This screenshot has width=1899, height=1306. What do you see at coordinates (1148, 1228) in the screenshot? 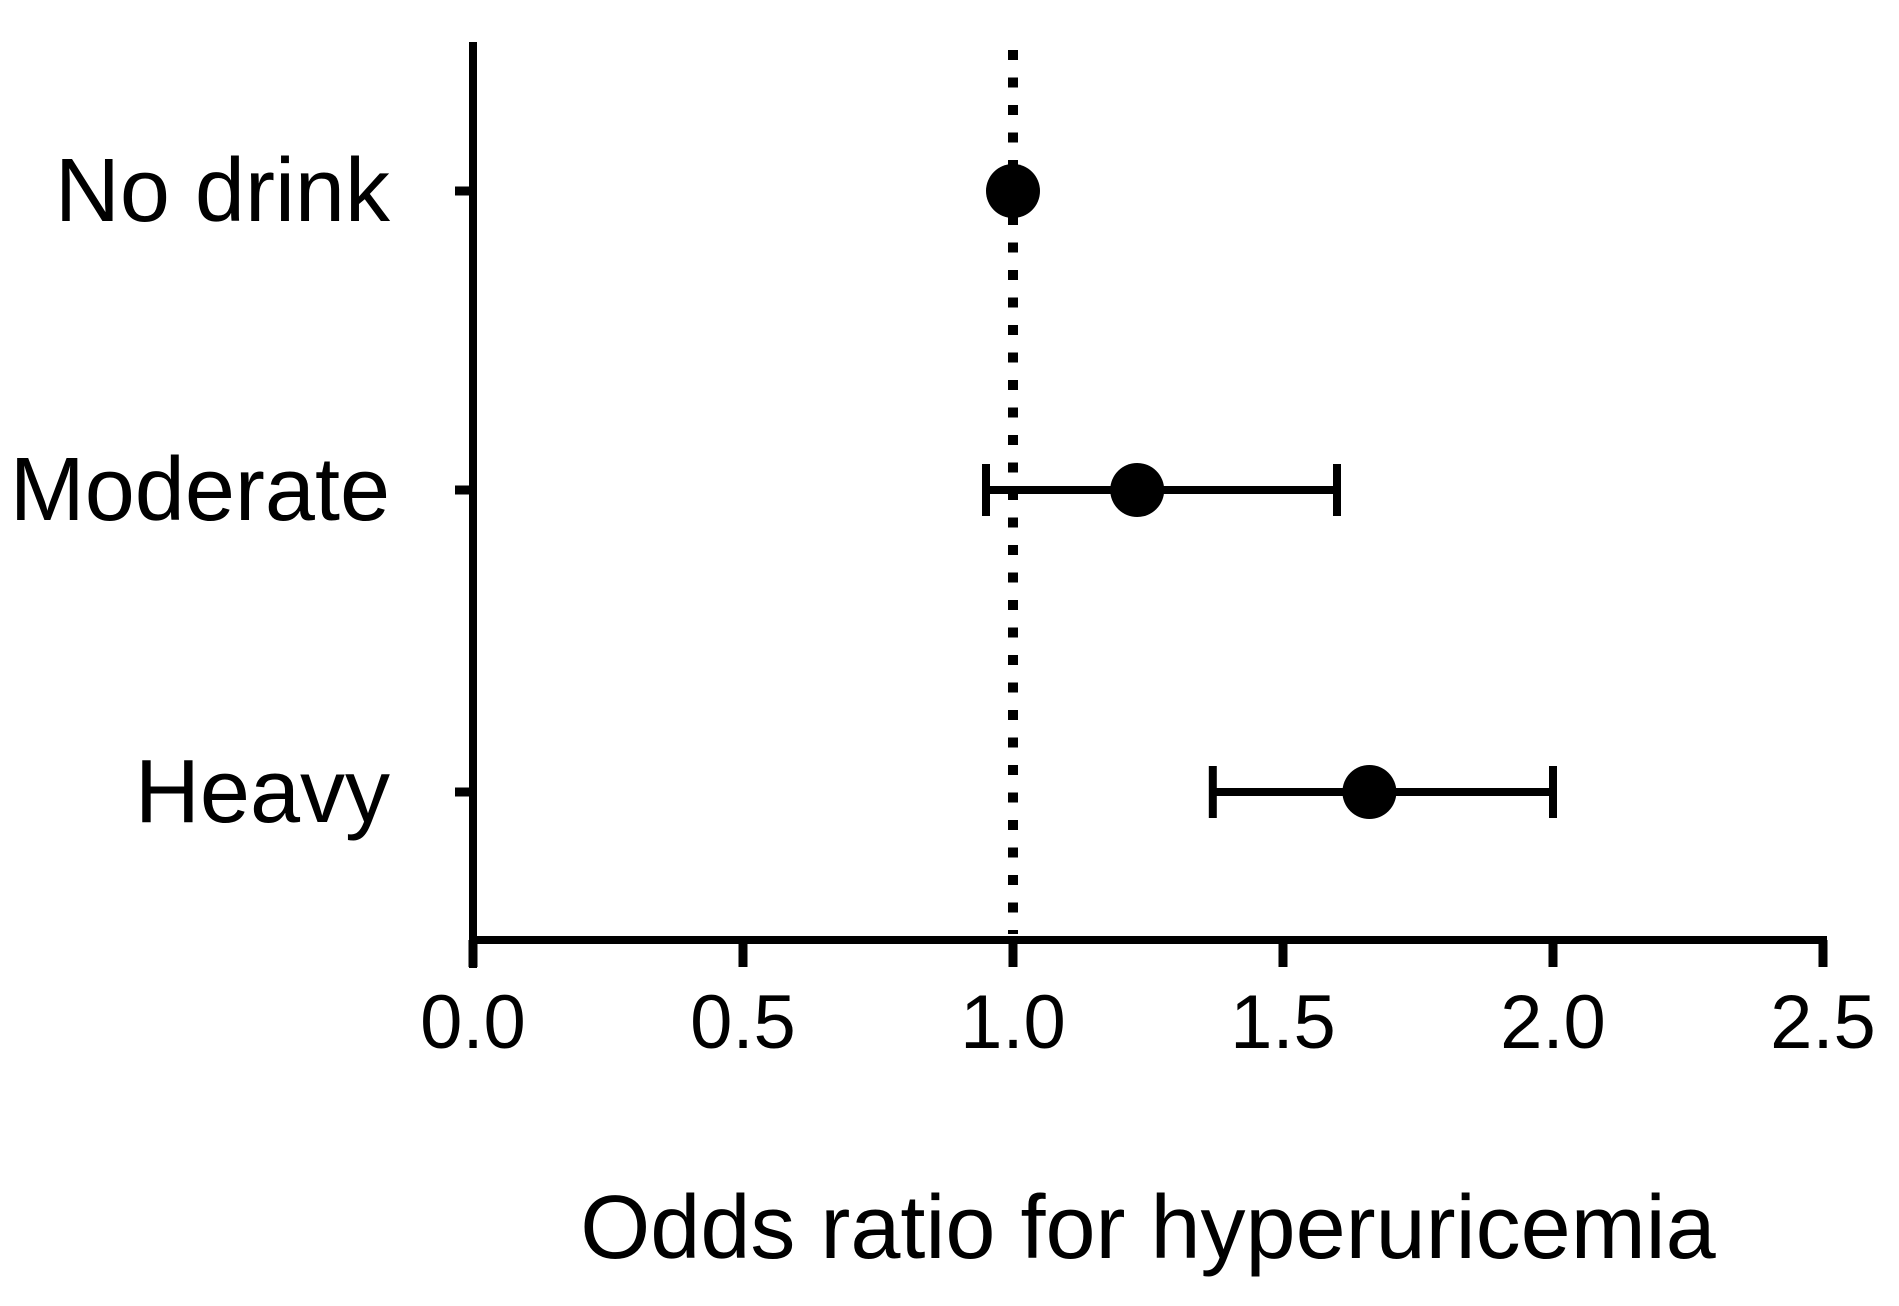
I see `x-axis-title: Odds ratio for hyperuricemia` at bounding box center [1148, 1228].